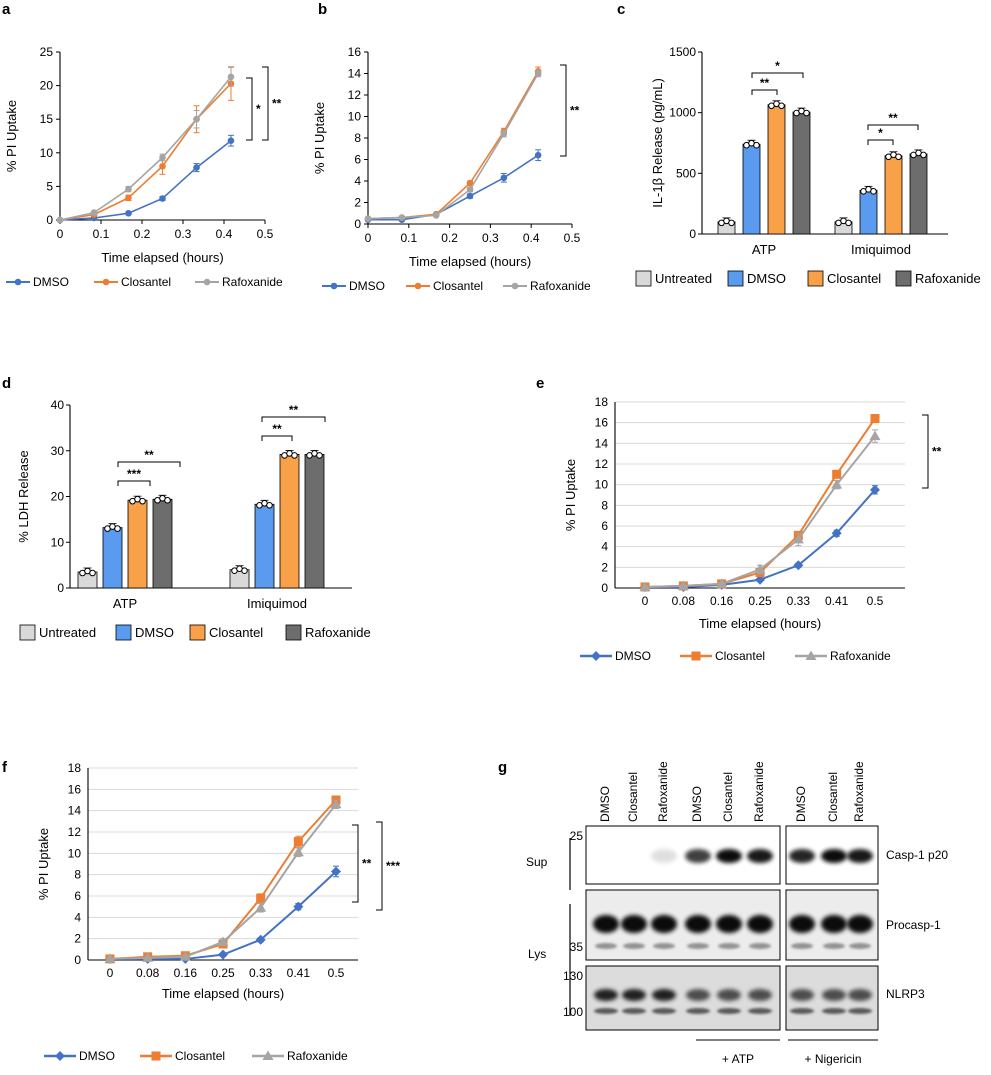  What do you see at coordinates (683, 278) in the screenshot?
I see `legend-label: Untreated` at bounding box center [683, 278].